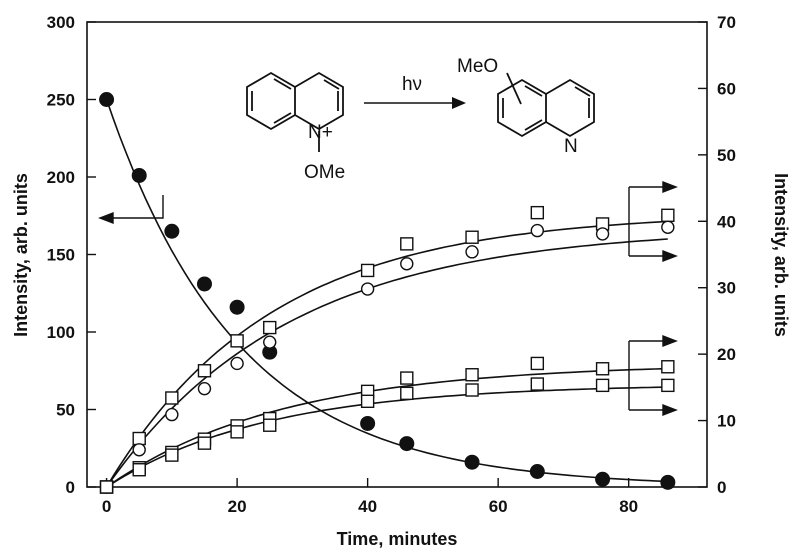  What do you see at coordinates (132, 207) in the screenshot?
I see `left-axis-arrow` at bounding box center [132, 207].